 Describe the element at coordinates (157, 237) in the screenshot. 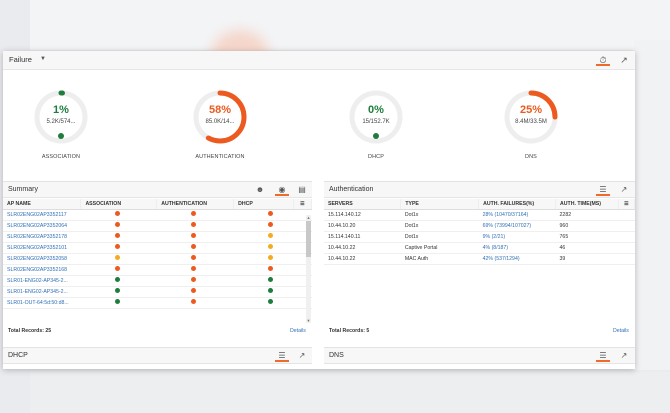

I see `table-row: SLR02ENG02AP3352178` at that location.